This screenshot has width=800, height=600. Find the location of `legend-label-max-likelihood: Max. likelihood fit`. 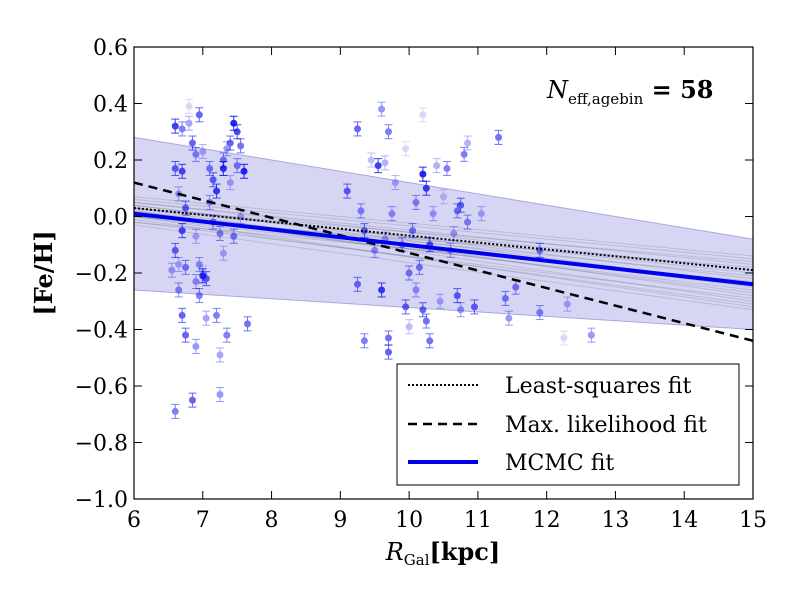

legend-label-max-likelihood: Max. likelihood fit is located at coordinates (606, 425).